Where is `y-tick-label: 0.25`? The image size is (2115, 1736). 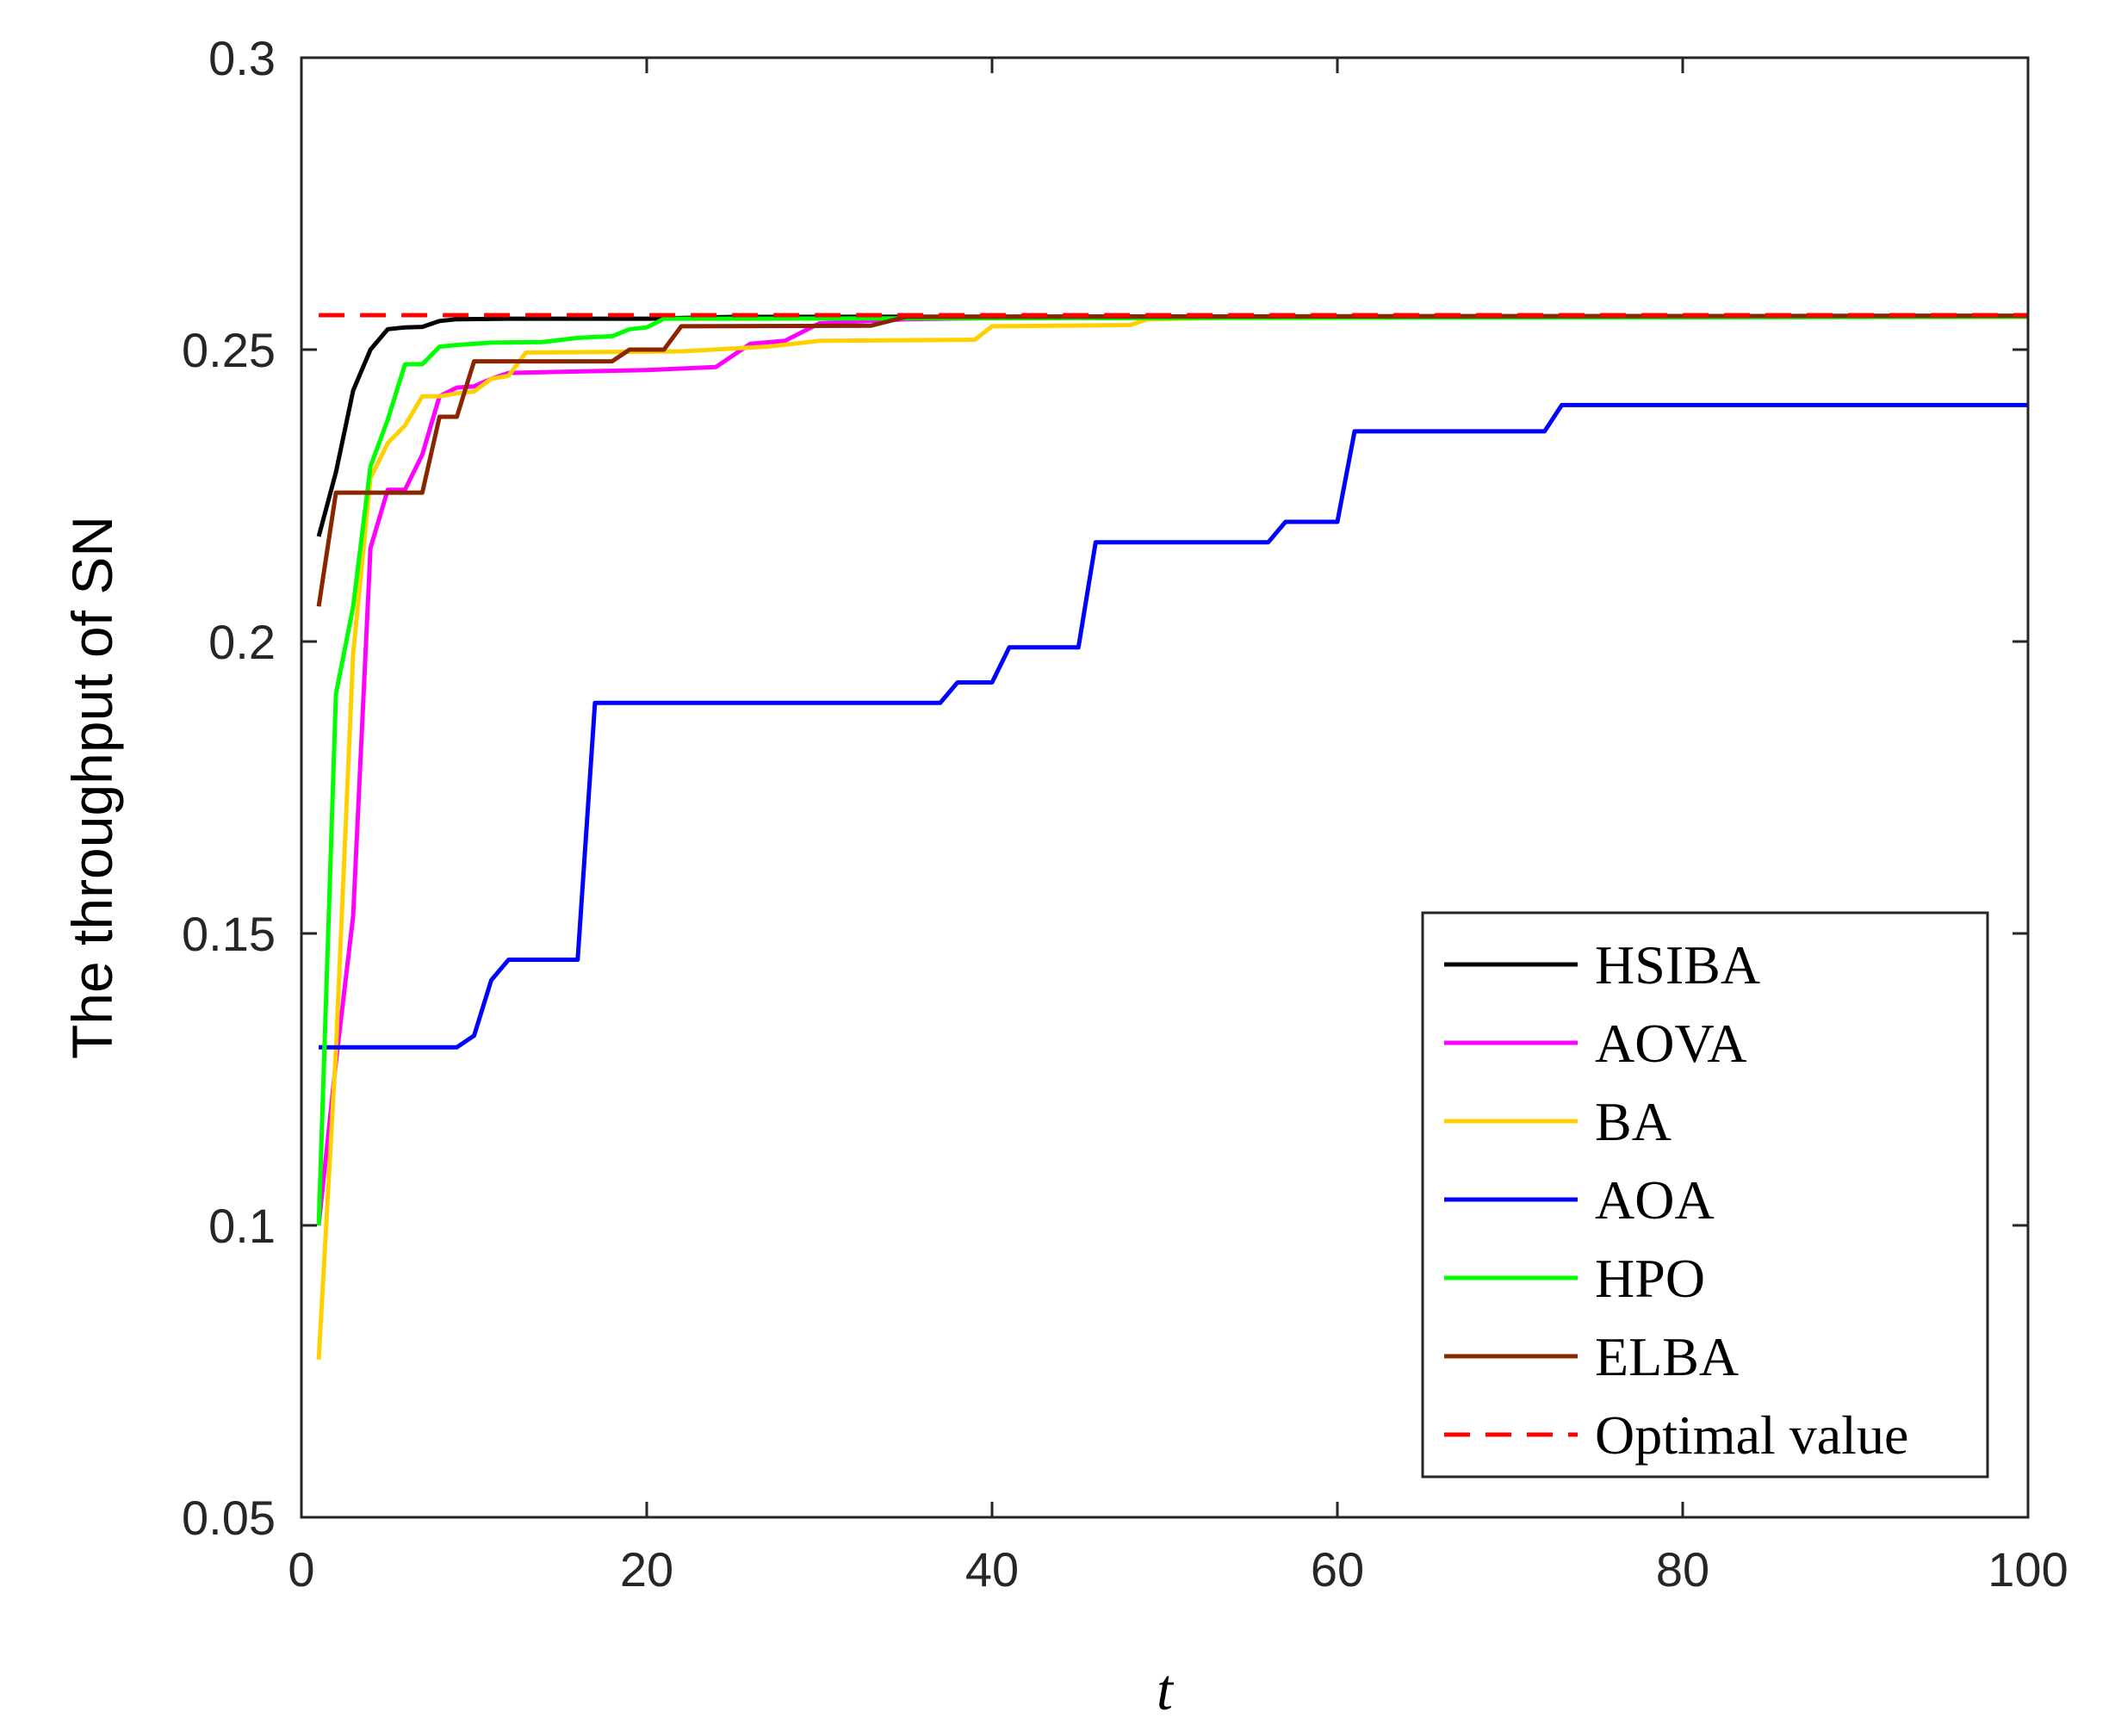 y-tick-label: 0.25 is located at coordinates (229, 350).